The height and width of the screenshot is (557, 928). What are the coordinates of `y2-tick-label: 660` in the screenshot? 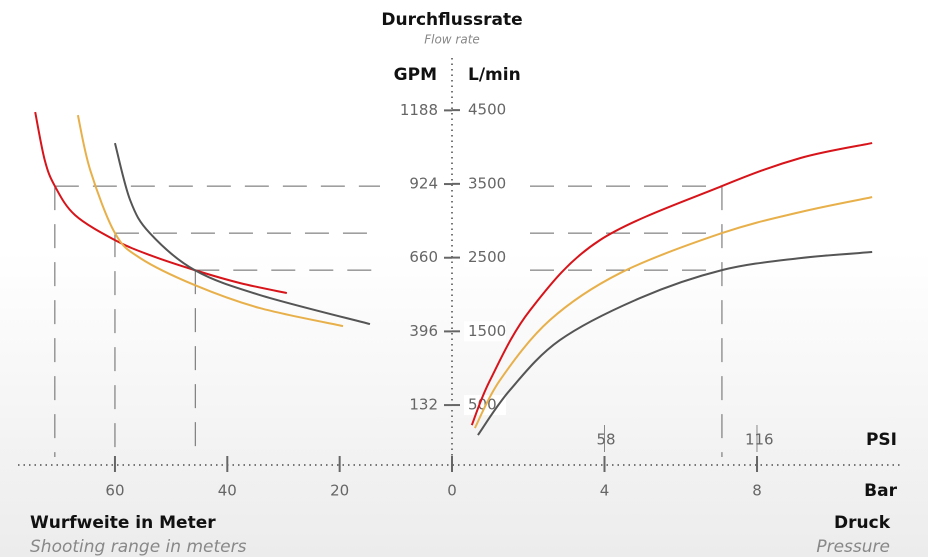 It's located at (423, 257).